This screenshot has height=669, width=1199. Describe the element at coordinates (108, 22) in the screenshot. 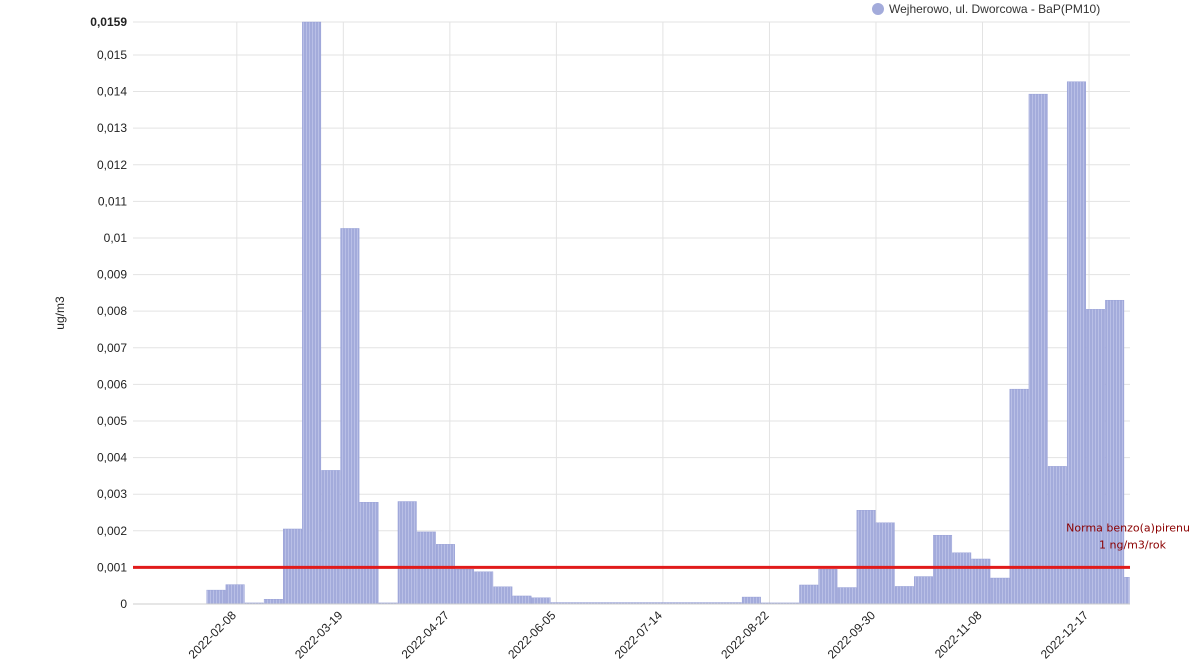

I see `y-tick-label: 0,0159` at that location.